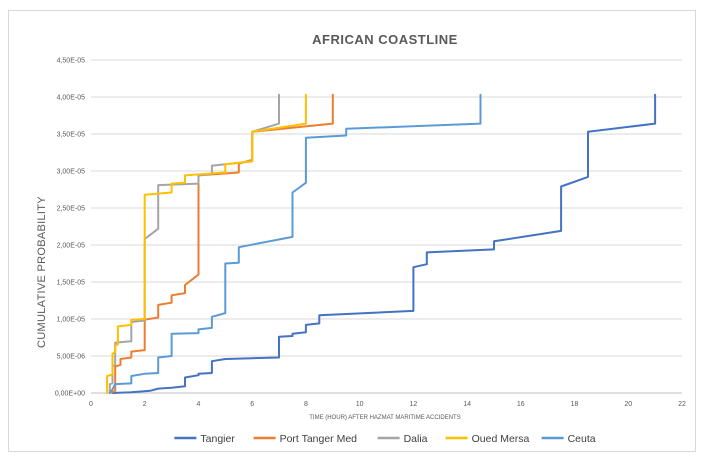 The height and width of the screenshot is (460, 706). Describe the element at coordinates (71, 246) in the screenshot. I see `y-tick-label: 2,00E-05` at that location.